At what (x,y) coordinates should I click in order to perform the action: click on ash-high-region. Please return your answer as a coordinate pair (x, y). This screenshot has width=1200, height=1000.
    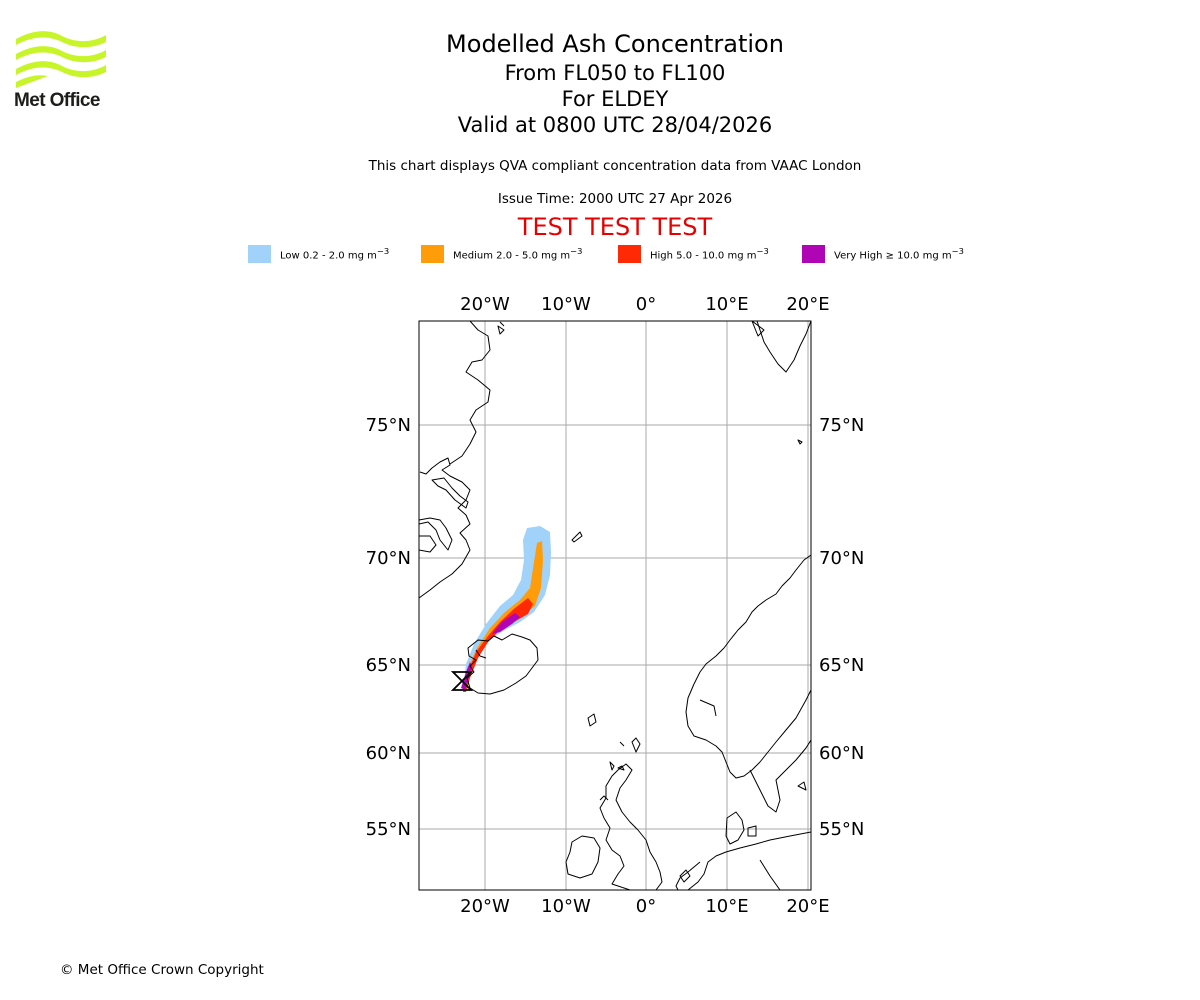
    Looking at the image, I should click on (498, 645).